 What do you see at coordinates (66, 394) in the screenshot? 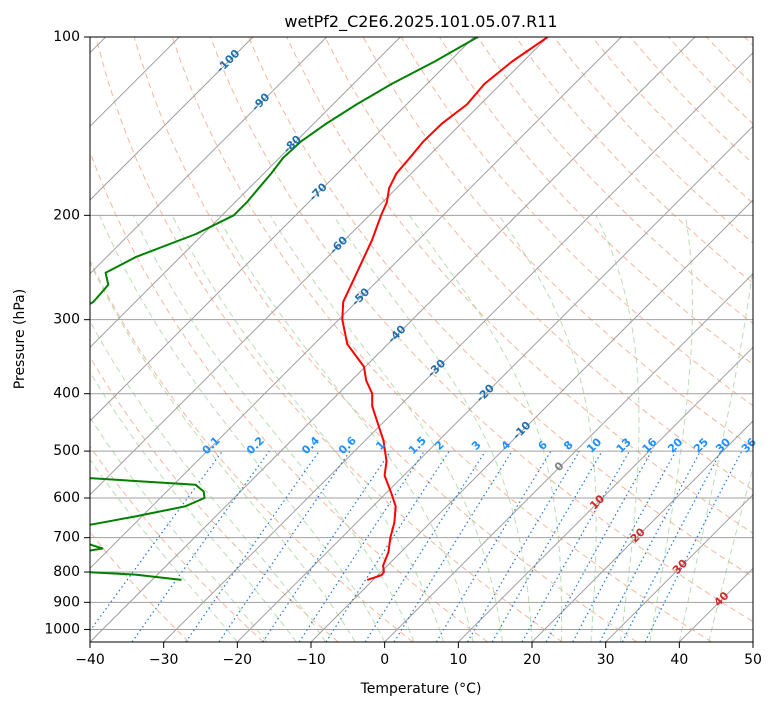
I see `y-tick-label: 400` at bounding box center [66, 394].